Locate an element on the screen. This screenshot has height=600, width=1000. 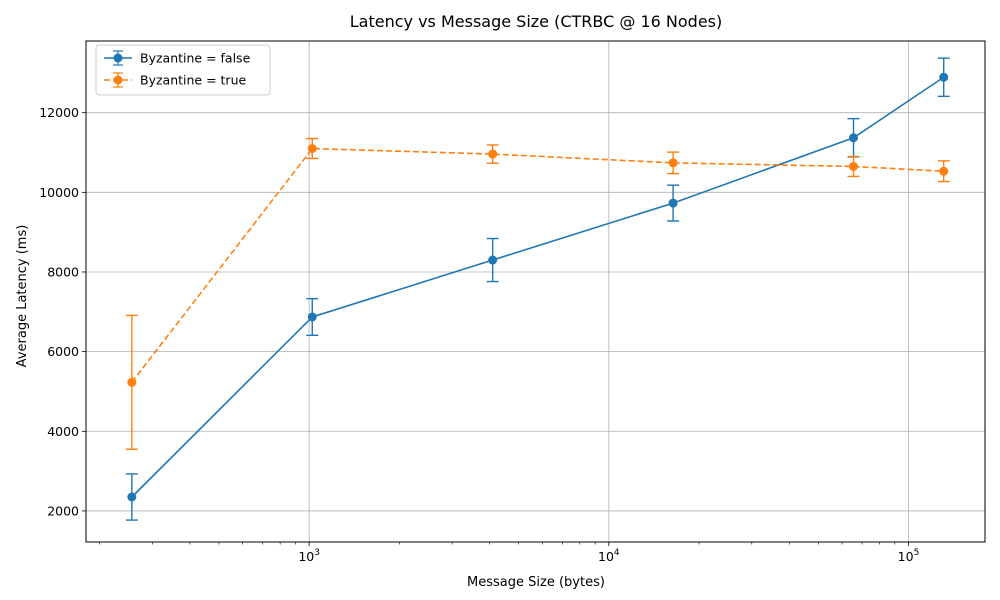
x-tick-exponent: 3 is located at coordinates (317, 553).